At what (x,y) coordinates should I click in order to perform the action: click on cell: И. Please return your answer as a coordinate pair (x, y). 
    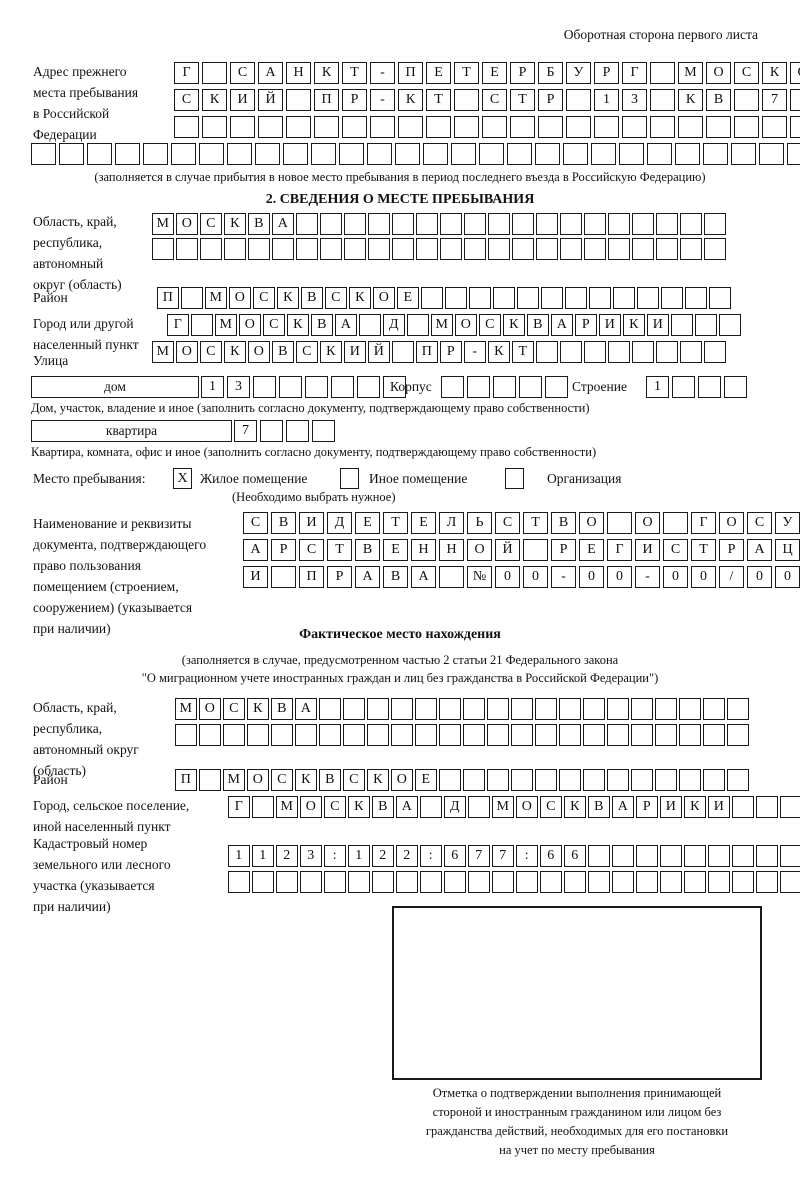
    Looking at the image, I should click on (610, 325).